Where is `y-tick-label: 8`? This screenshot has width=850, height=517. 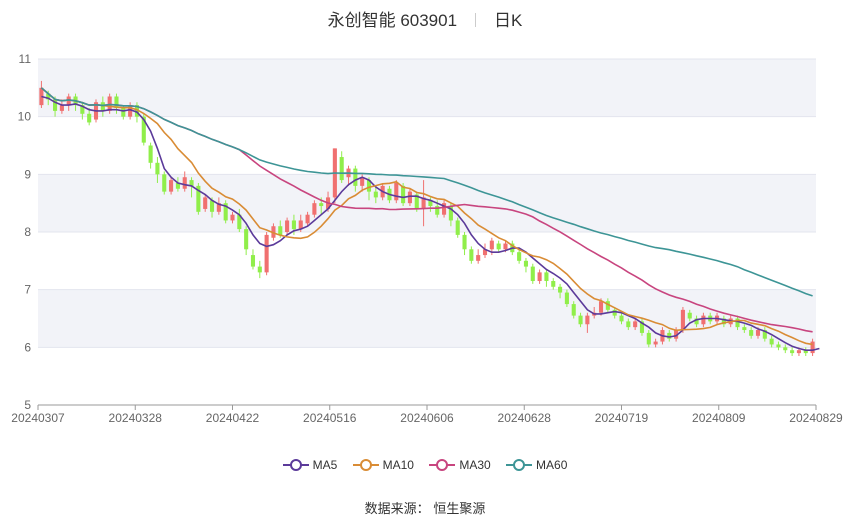 y-tick-label: 8 is located at coordinates (27, 232).